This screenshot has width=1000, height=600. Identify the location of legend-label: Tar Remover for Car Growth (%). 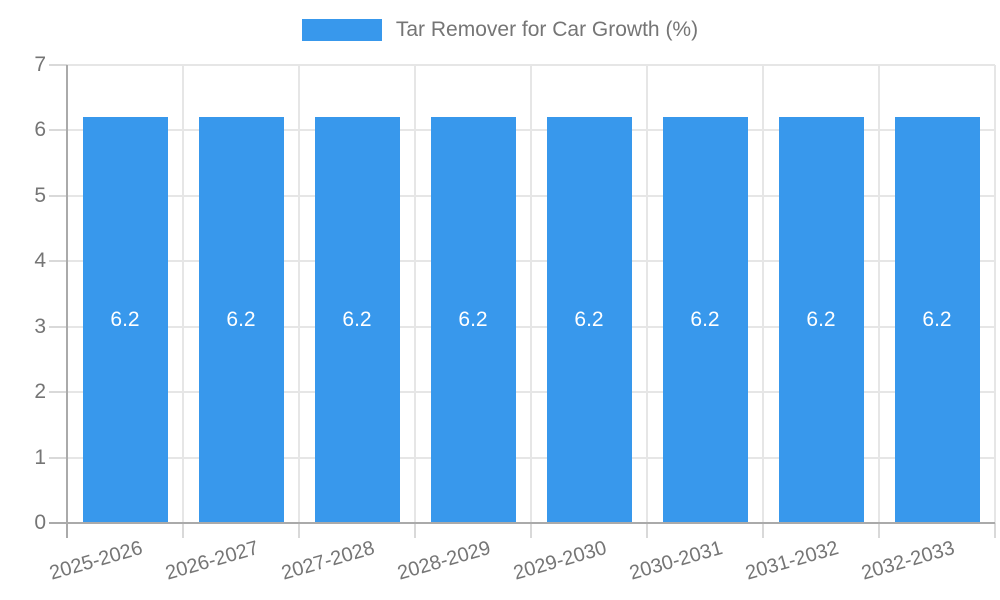
(547, 29).